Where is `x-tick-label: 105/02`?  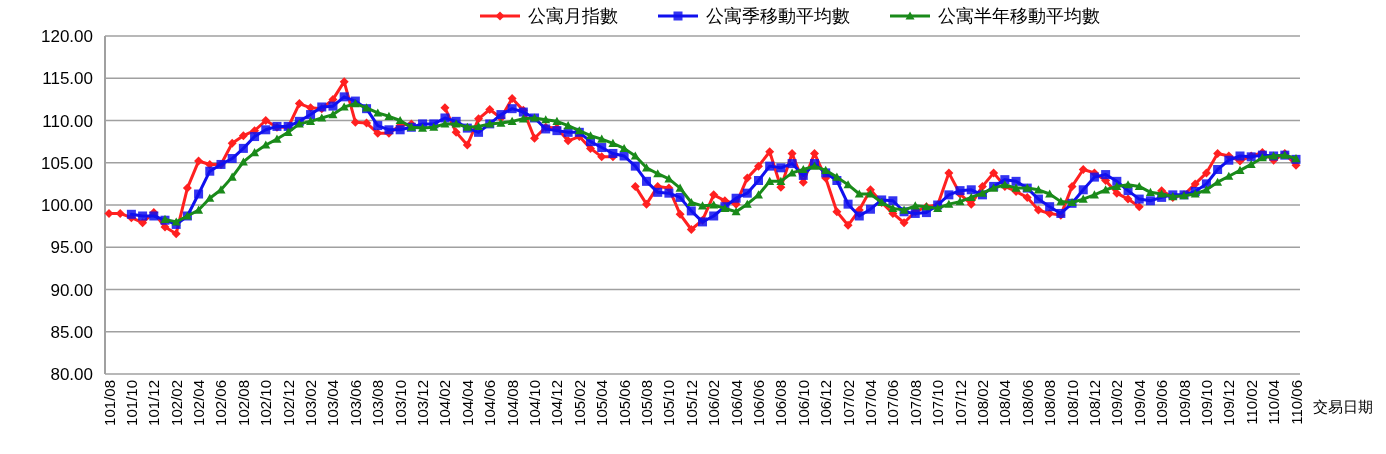 x-tick-label: 105/02 is located at coordinates (579, 403).